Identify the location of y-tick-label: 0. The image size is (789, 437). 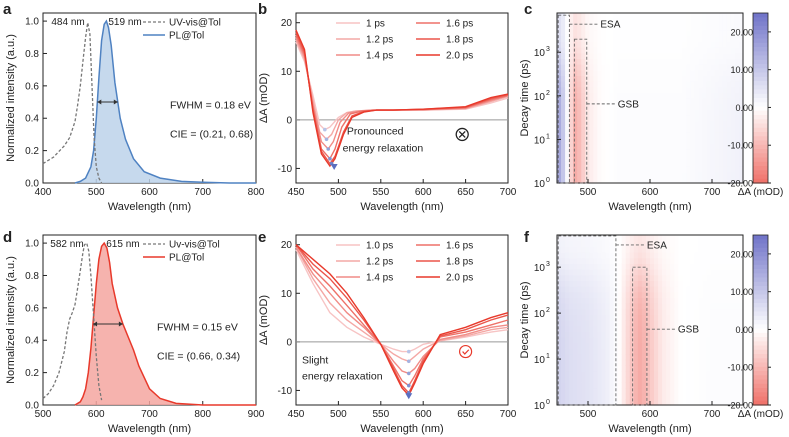
(289, 342).